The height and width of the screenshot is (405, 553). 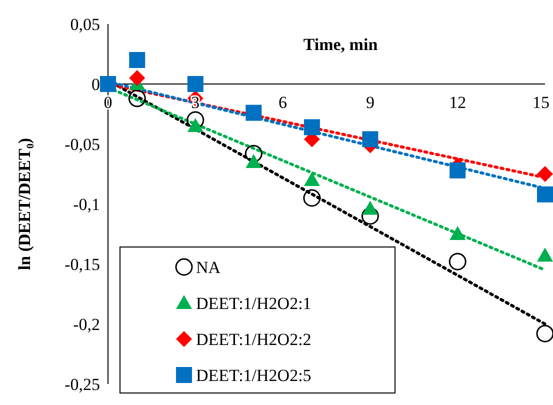 I want to click on x-tick-label: 15, so click(x=541, y=102).